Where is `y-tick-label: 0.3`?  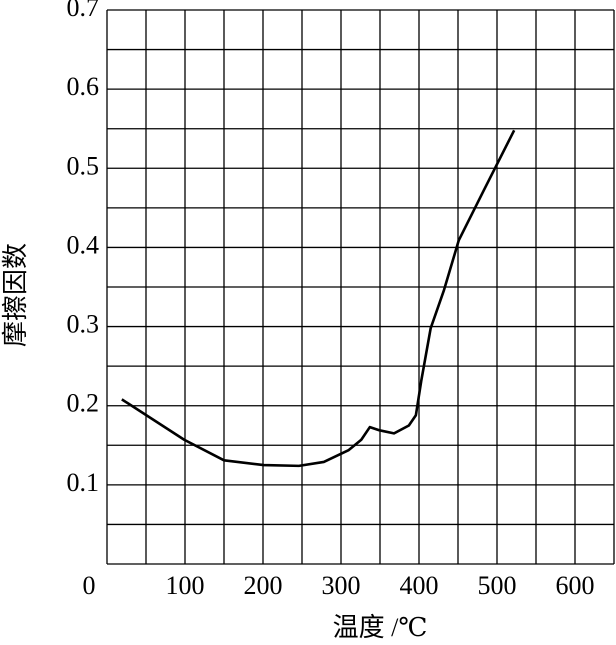 y-tick-label: 0.3 is located at coordinates (83, 324).